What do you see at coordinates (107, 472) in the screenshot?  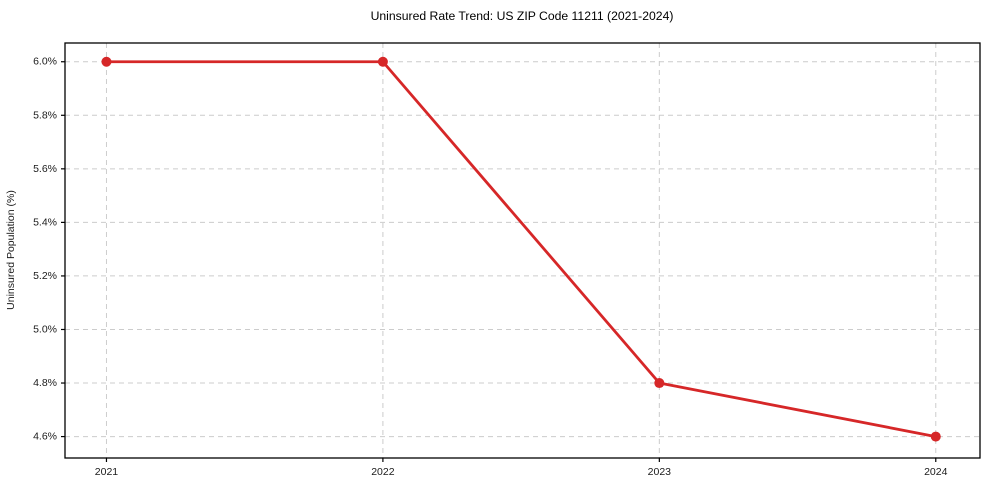 I see `x-tick-label: 2021` at bounding box center [107, 472].